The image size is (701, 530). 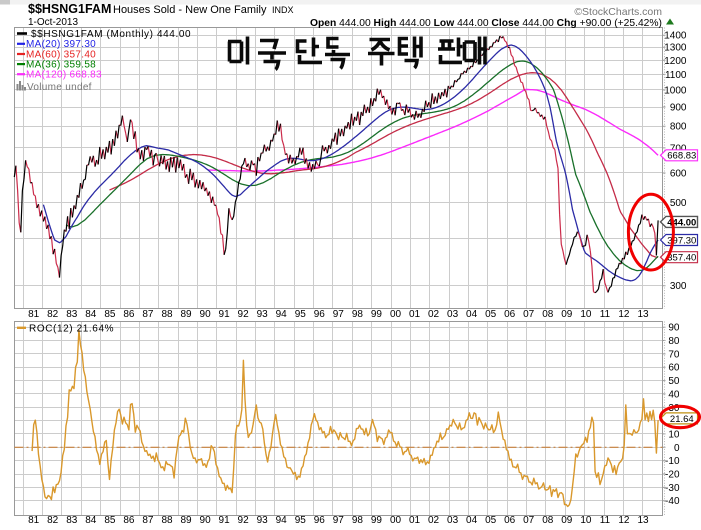 What do you see at coordinates (672, 501) in the screenshot?
I see `svg-text: -40` at bounding box center [672, 501].